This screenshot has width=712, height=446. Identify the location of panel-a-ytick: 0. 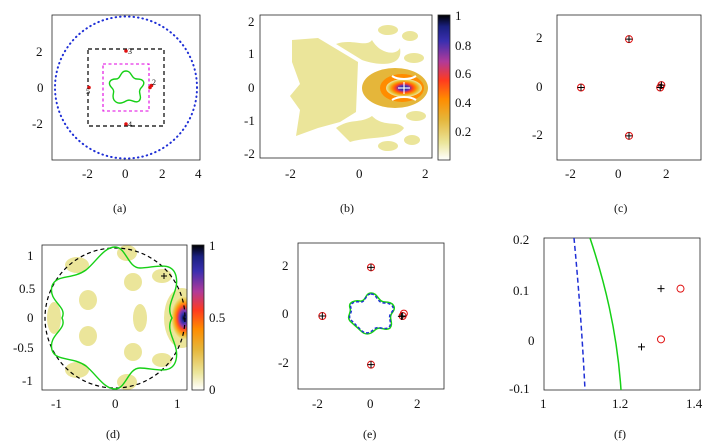
(40, 87).